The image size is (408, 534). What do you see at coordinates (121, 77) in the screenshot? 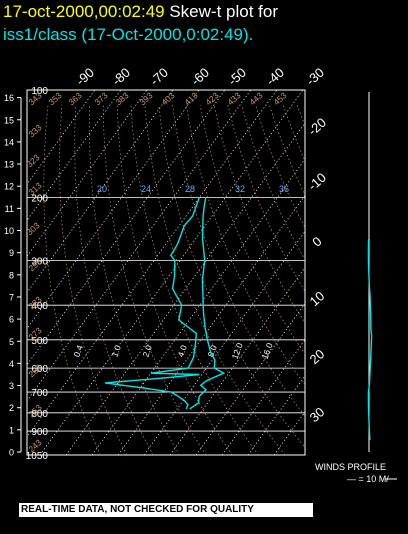
I see `temperature-tick-label-top: -80` at bounding box center [121, 77].